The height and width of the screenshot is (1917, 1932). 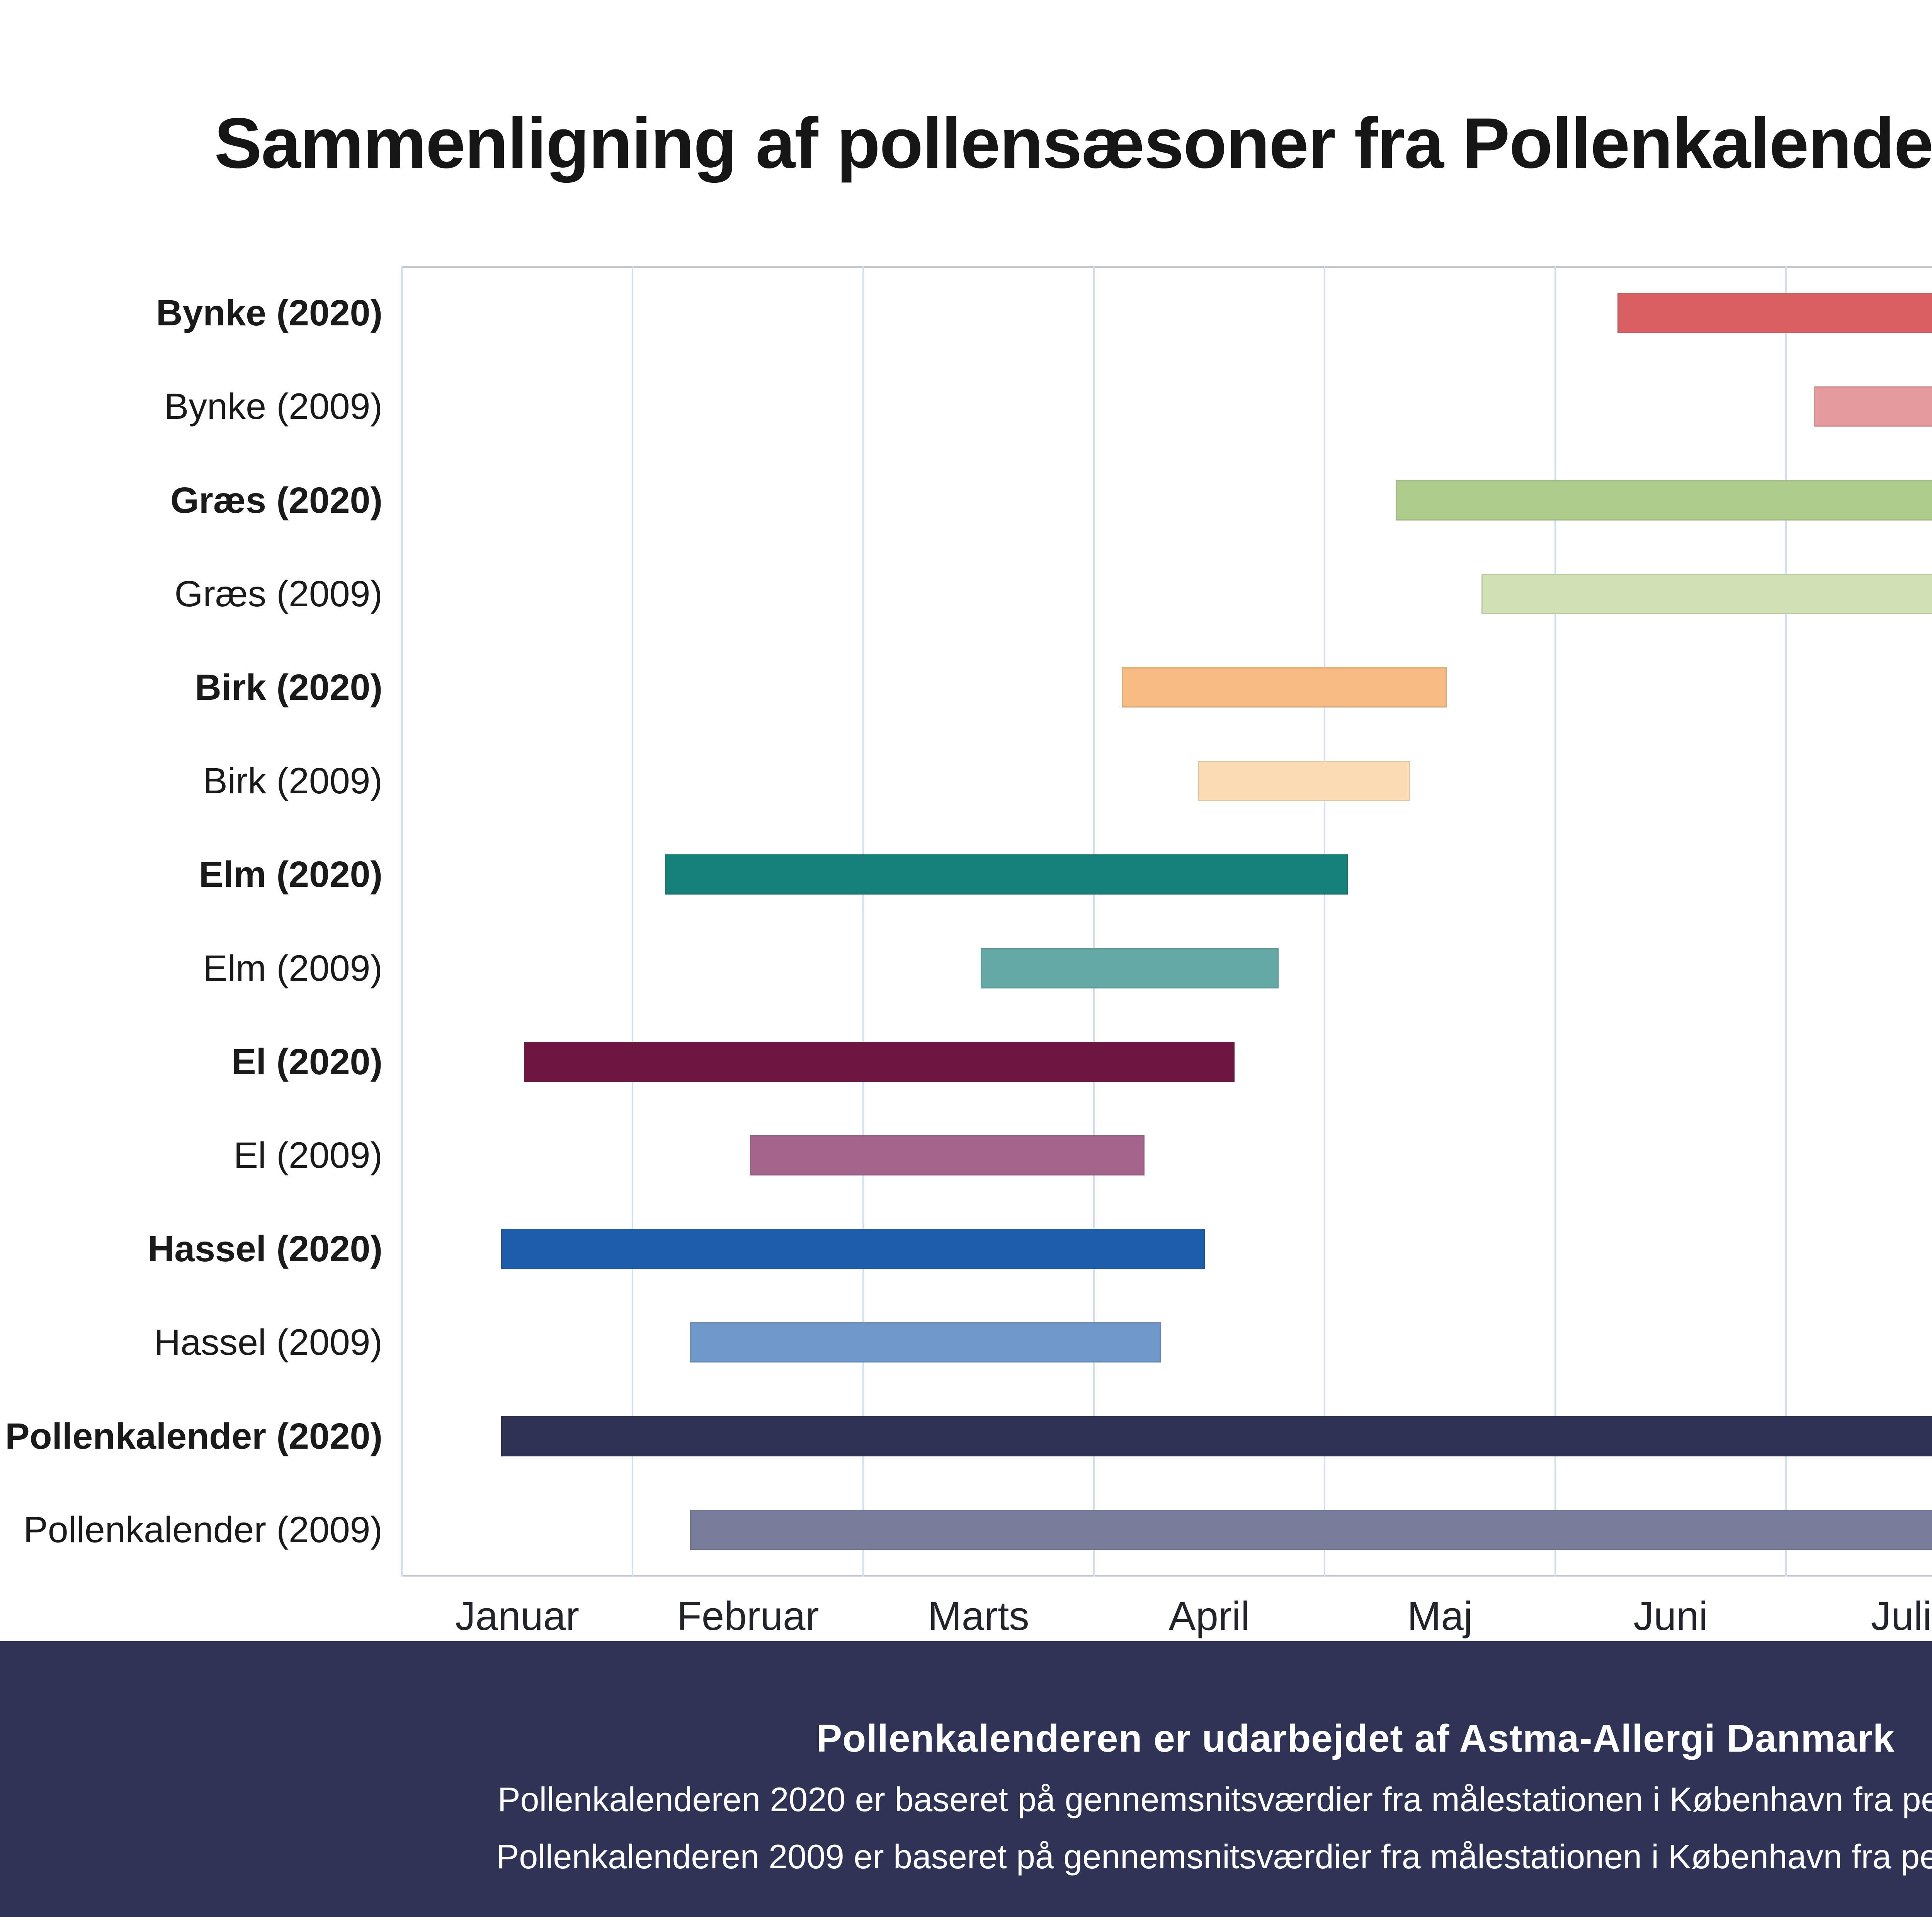 What do you see at coordinates (1217, 1436) in the screenshot?
I see `gantt-bar-pollenkalender-2020` at bounding box center [1217, 1436].